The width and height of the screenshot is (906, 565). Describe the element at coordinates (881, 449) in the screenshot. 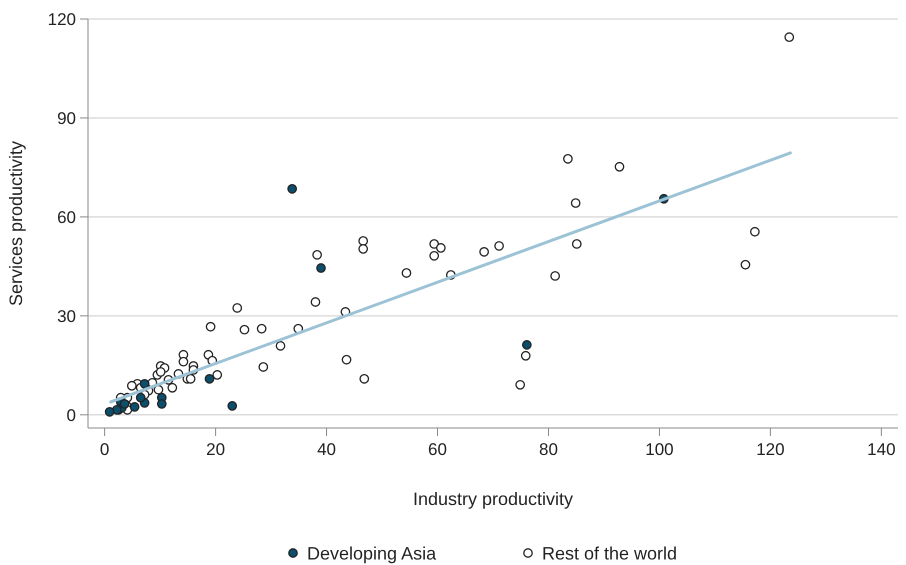

I see `x-tick-label: 140` at that location.